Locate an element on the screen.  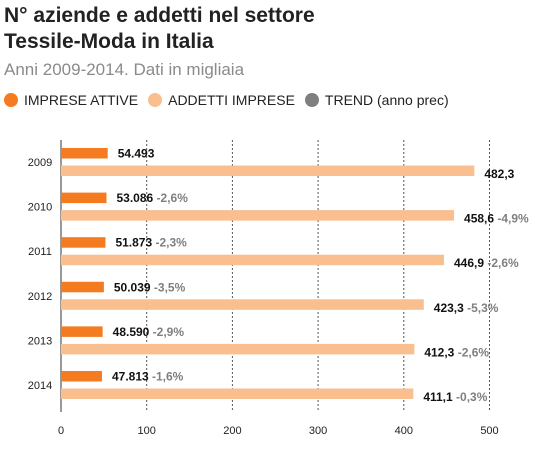
bar-addetti-2011 is located at coordinates (252, 260).